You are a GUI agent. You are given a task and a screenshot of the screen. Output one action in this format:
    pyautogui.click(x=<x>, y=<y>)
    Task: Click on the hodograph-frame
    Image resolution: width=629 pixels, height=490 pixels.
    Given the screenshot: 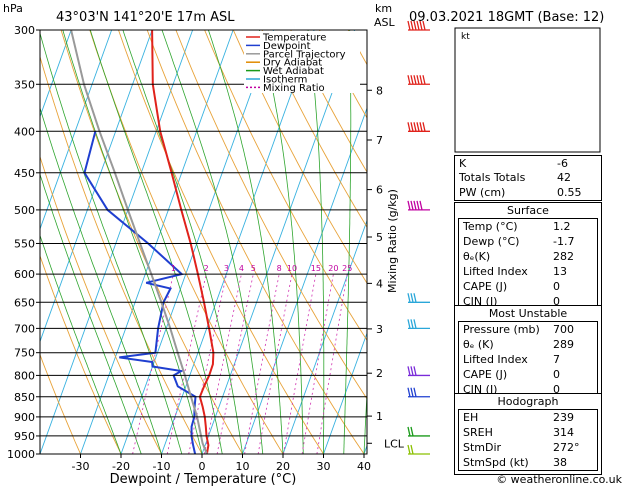 What is the action you would take?
    pyautogui.click(x=527, y=90)
    